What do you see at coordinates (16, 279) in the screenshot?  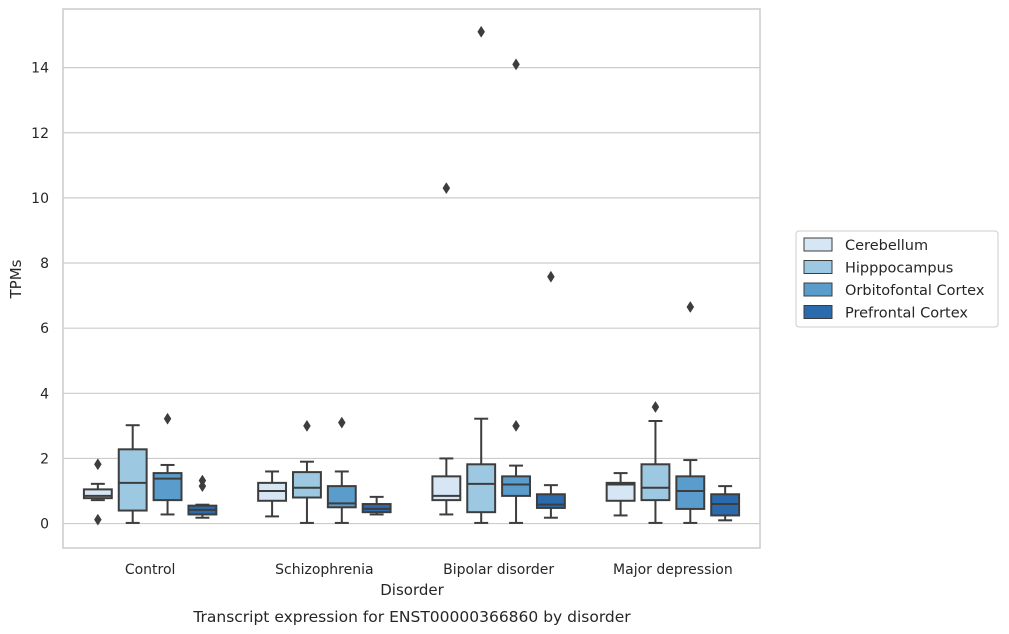 I see `y-axis-title: TPMs` at bounding box center [16, 279].